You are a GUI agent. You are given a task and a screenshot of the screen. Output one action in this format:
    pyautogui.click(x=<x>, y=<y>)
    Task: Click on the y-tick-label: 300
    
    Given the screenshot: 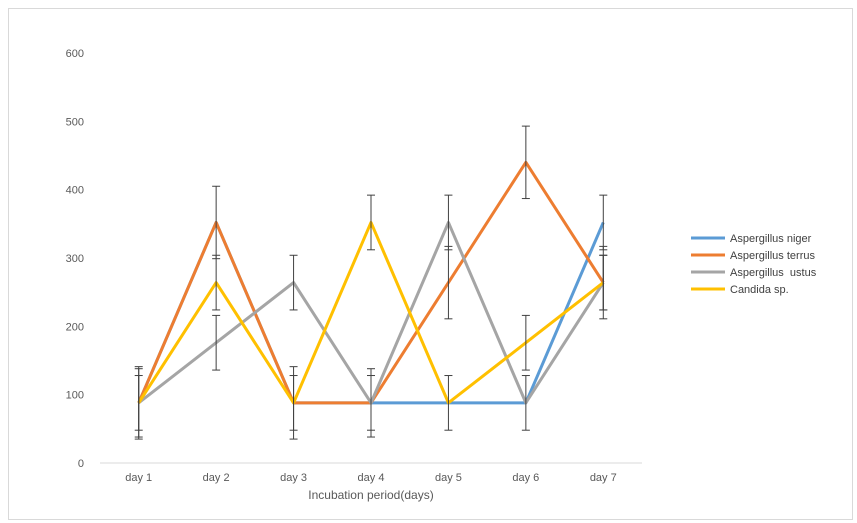 What is the action you would take?
    pyautogui.click(x=75, y=259)
    